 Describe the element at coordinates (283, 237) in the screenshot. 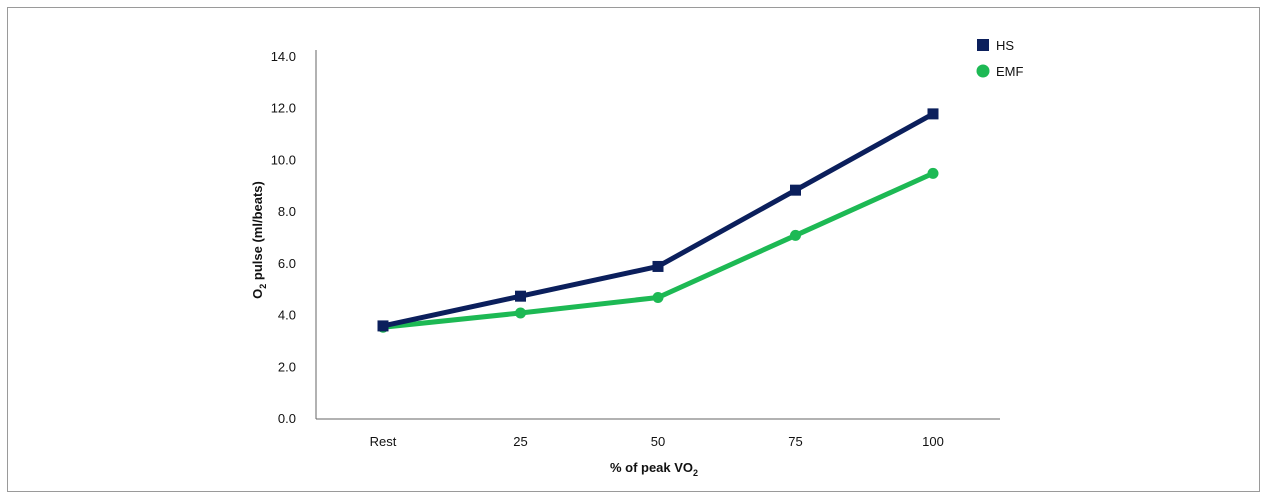

I see `y-tick-labels: 0.0 2.0 4.0 6.0 8.0 10.0 12.0 14.0` at that location.